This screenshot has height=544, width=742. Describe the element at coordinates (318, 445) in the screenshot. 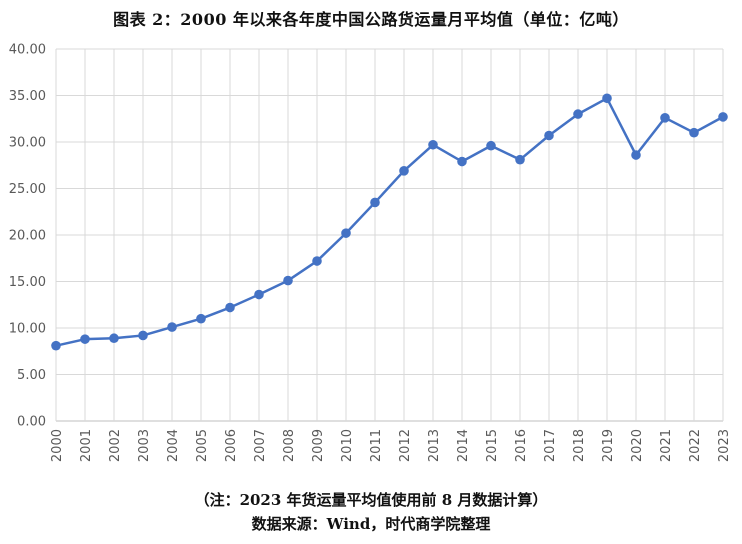

I see `x-tick-label: 2009` at that location.